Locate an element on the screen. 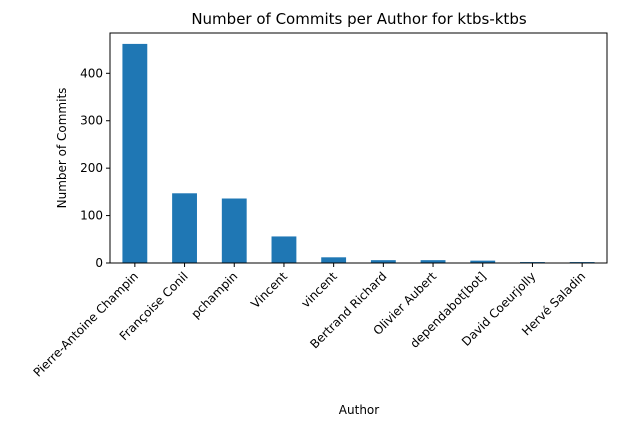 The image size is (617, 428). x-tick-label: vincent is located at coordinates (319, 289).